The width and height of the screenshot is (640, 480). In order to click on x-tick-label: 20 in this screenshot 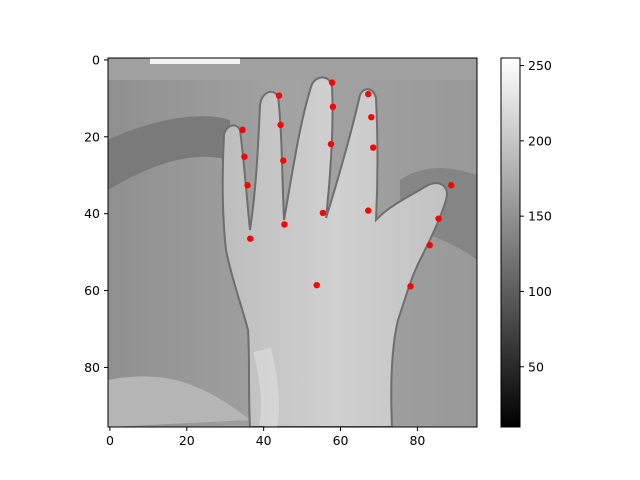, I will do `click(187, 440)`.